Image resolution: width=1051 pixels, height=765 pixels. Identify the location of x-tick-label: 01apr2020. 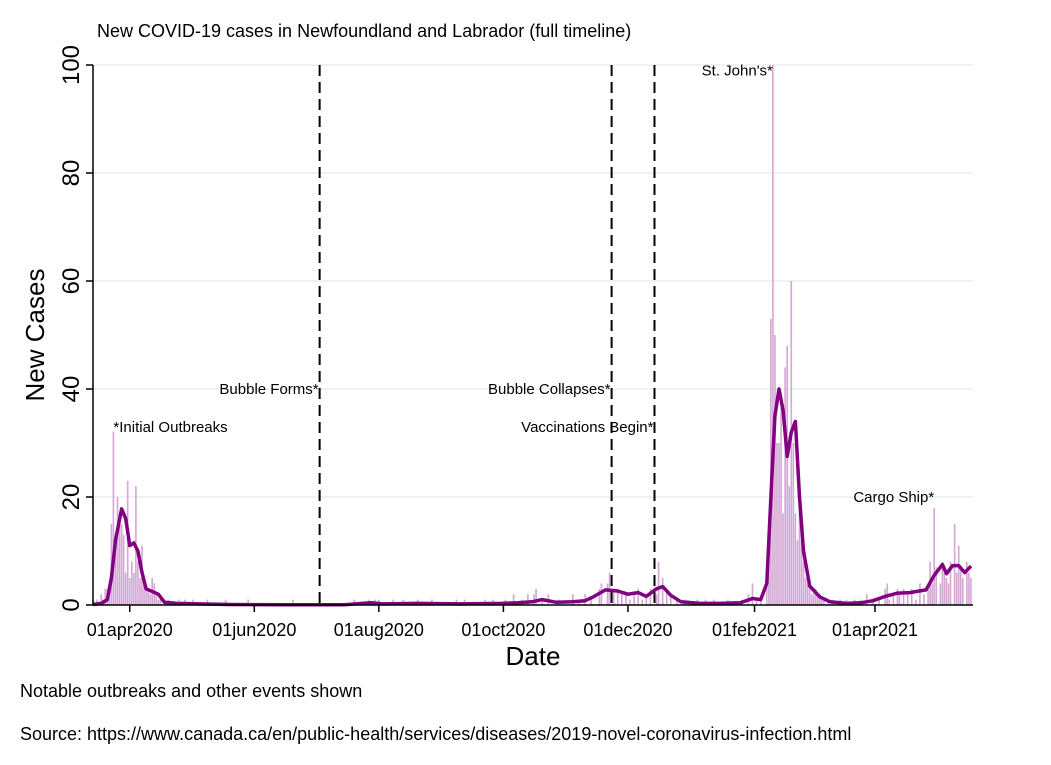
(130, 630).